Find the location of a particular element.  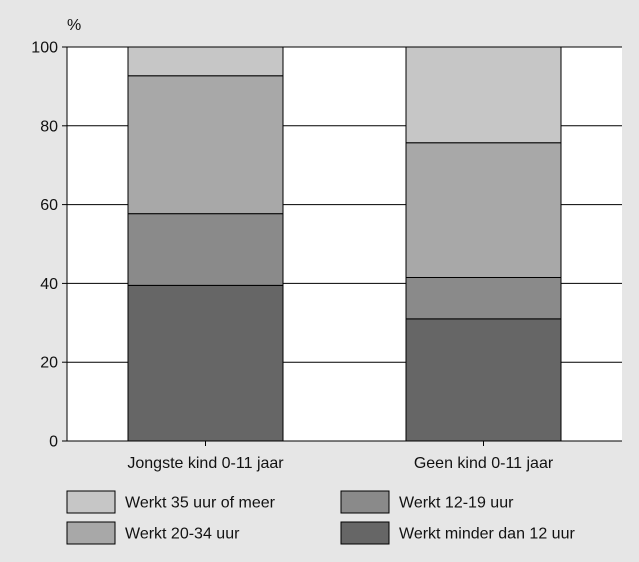

legend-label-3: Werkt 20-34 uur is located at coordinates (182, 534).